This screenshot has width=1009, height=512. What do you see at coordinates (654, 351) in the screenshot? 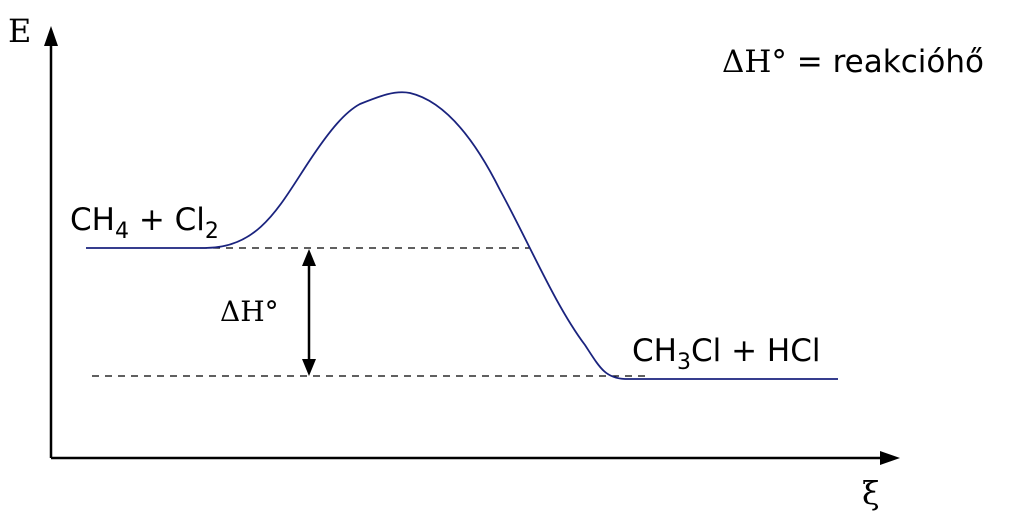
I see `products-part1: CH` at bounding box center [654, 351].